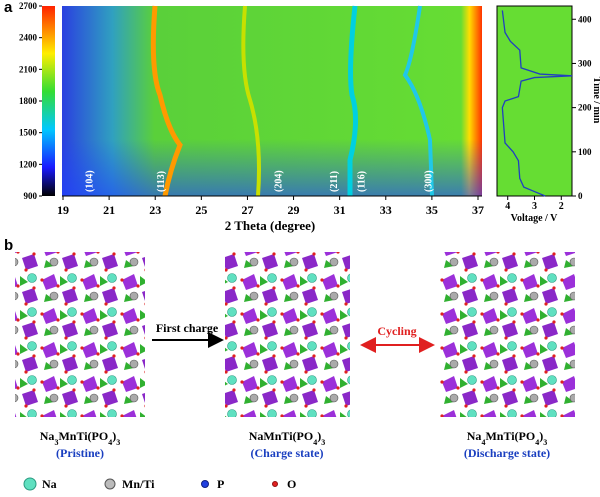 Image resolution: width=600 pixels, height=497 pixels. Describe the element at coordinates (585, 63) in the screenshot. I see `y-tick-label: 300` at that location.